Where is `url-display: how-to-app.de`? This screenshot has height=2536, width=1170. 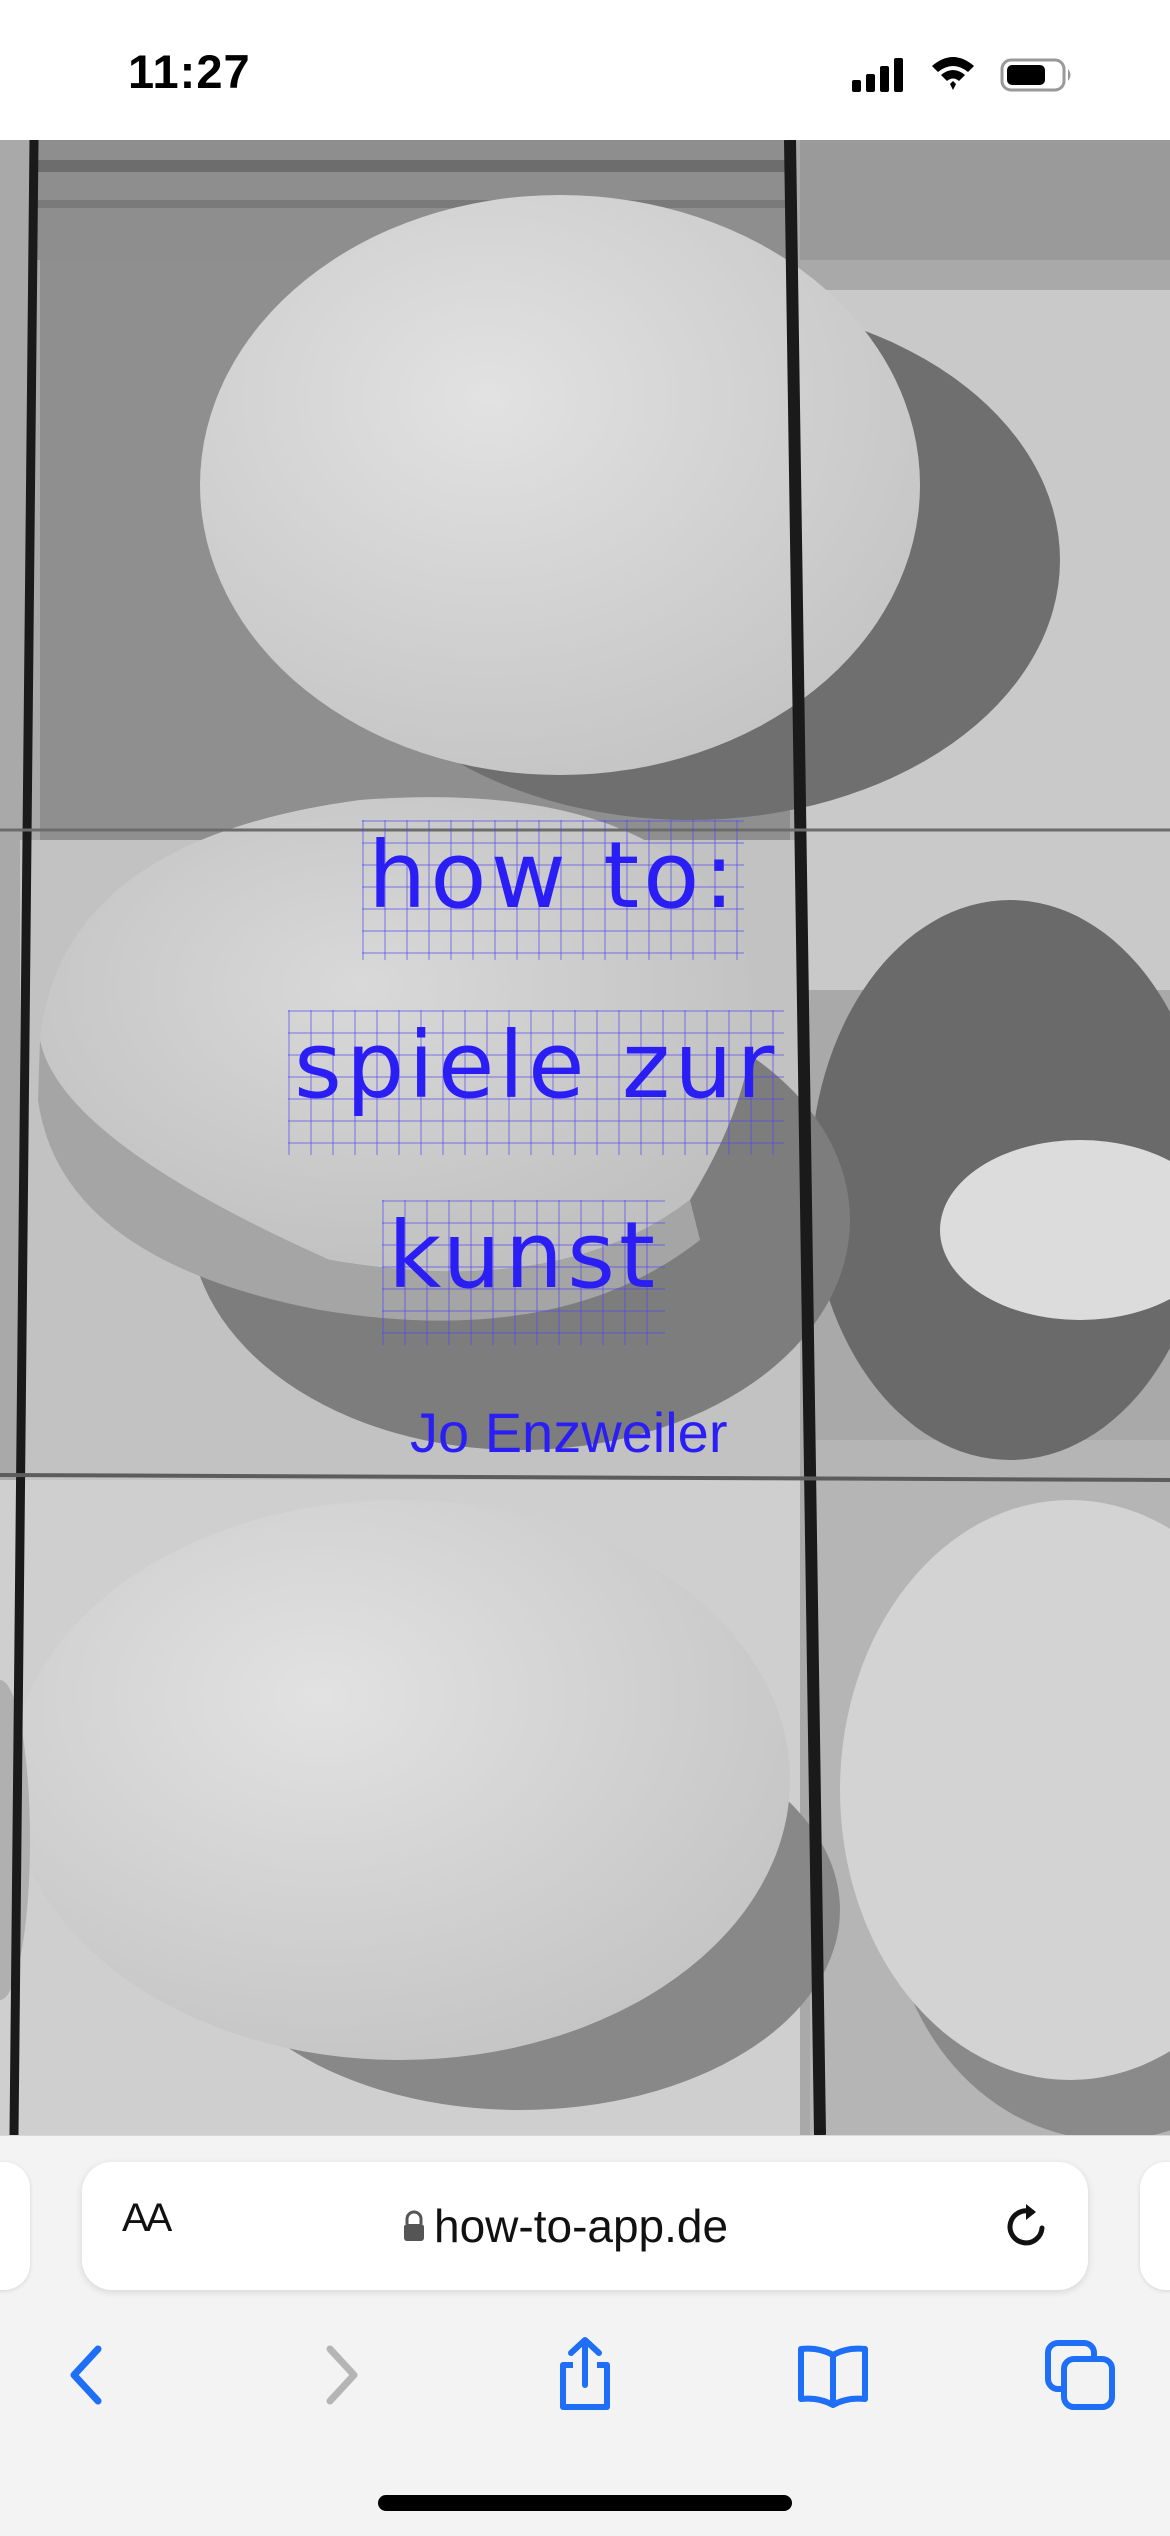 url-display: how-to-app.de is located at coordinates (565, 2226).